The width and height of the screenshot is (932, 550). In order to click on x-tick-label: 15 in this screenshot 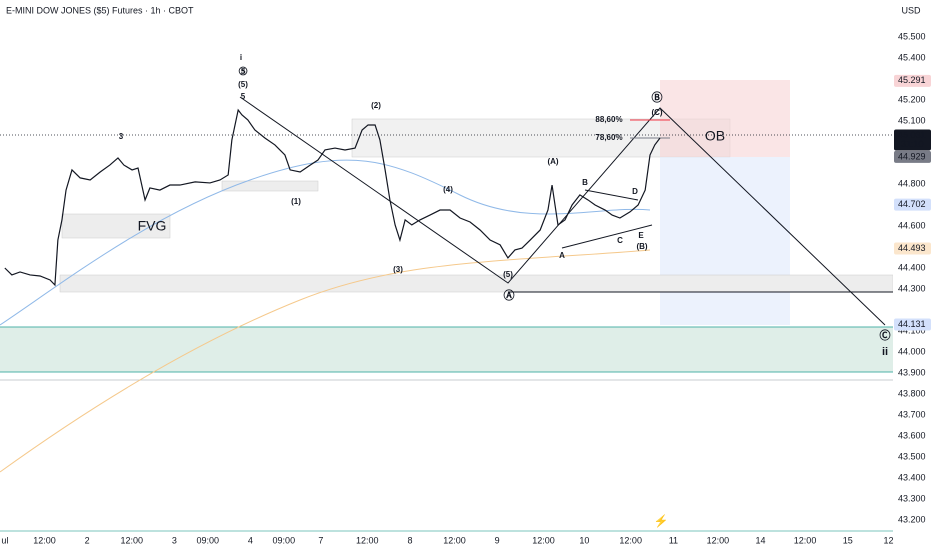, I will do `click(848, 540)`.